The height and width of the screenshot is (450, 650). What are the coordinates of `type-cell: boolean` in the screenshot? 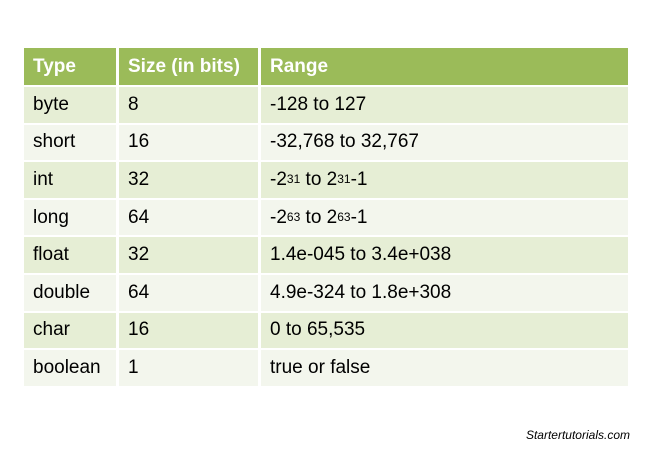 It's located at (70, 368).